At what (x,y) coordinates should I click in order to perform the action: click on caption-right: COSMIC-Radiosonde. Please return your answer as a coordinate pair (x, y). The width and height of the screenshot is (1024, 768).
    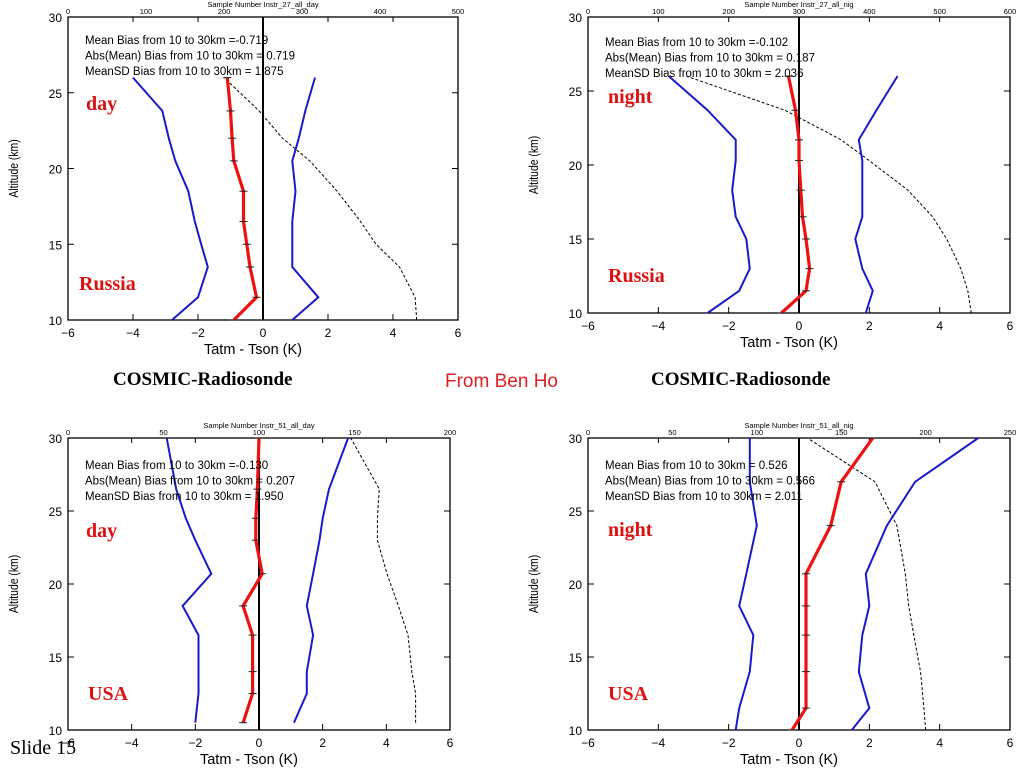
    Looking at the image, I should click on (741, 379).